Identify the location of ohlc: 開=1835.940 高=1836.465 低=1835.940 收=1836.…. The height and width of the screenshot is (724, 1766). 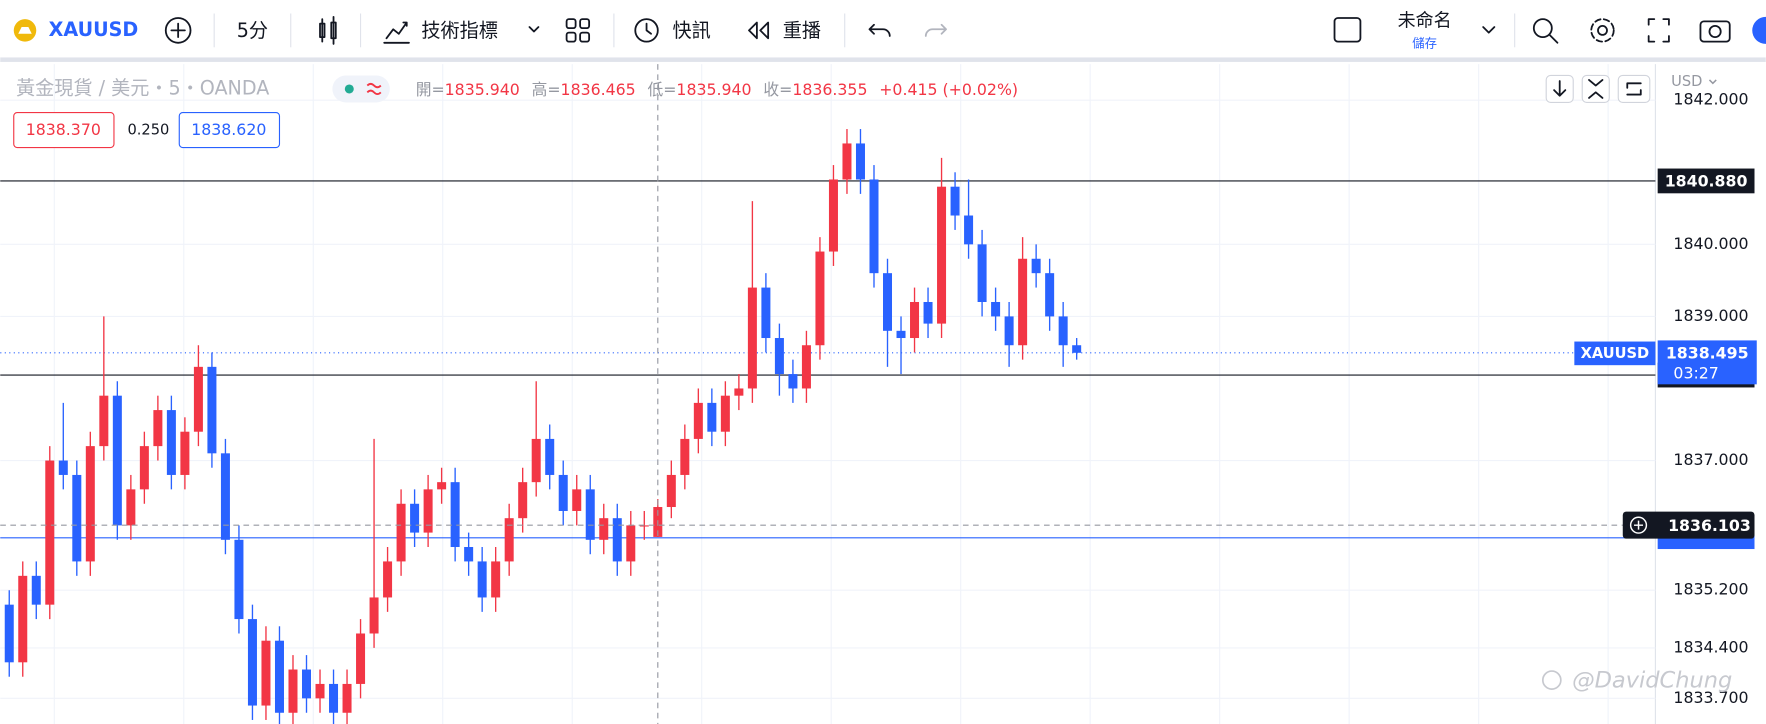
(717, 89).